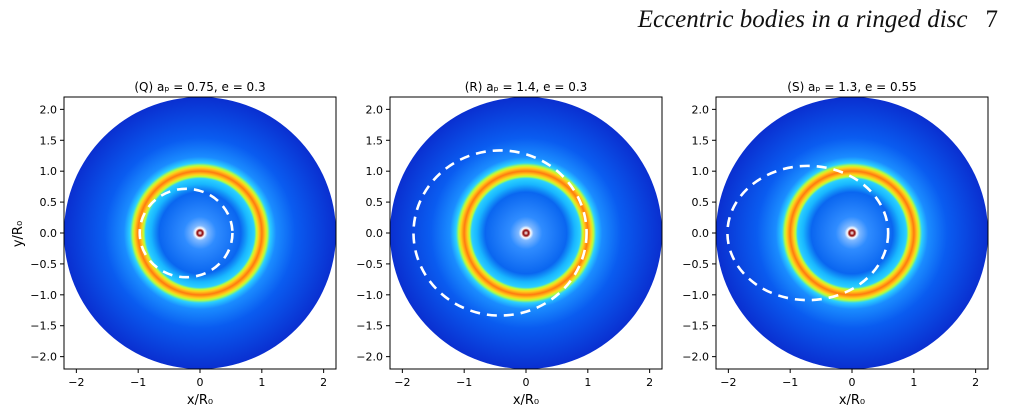 Image resolution: width=1016 pixels, height=415 pixels. I want to click on orbit-q, so click(186, 233).